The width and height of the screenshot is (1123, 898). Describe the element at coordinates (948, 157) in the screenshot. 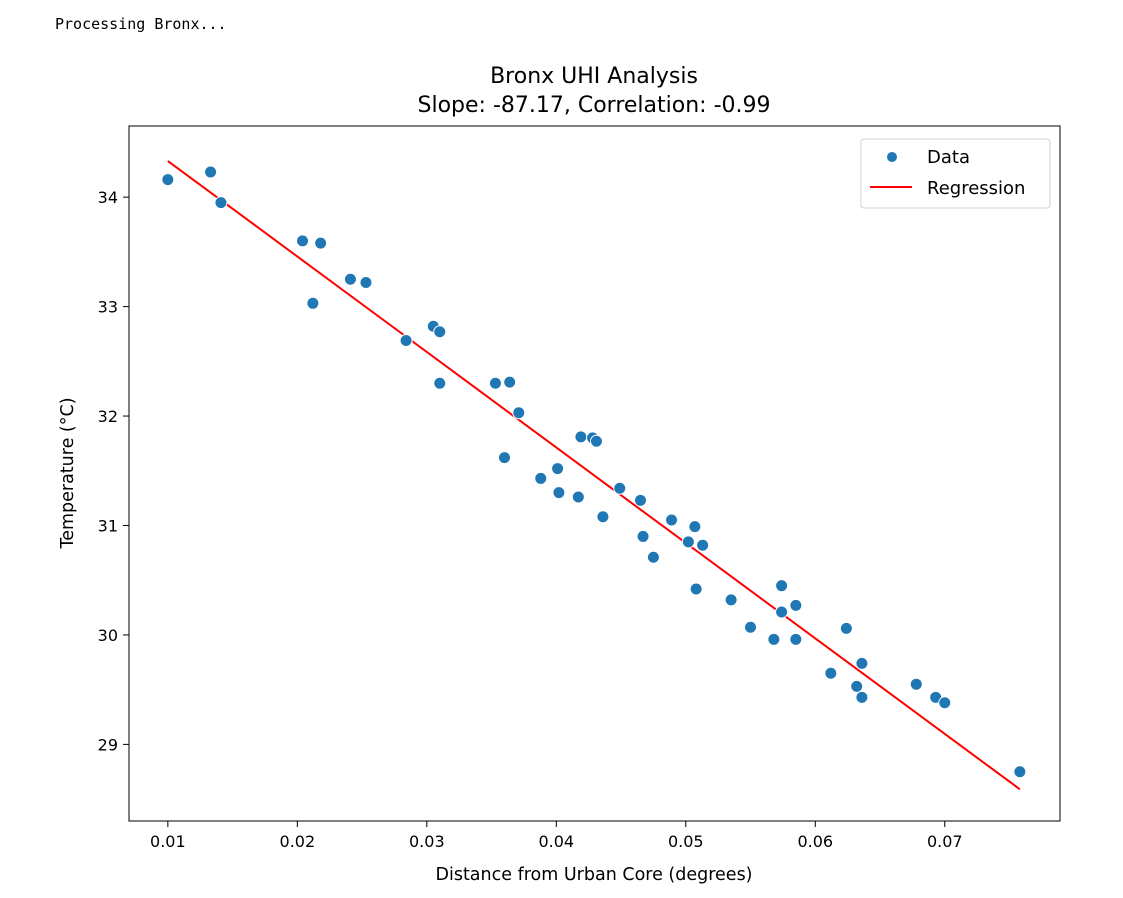

I see `legend-label-data: Data` at that location.